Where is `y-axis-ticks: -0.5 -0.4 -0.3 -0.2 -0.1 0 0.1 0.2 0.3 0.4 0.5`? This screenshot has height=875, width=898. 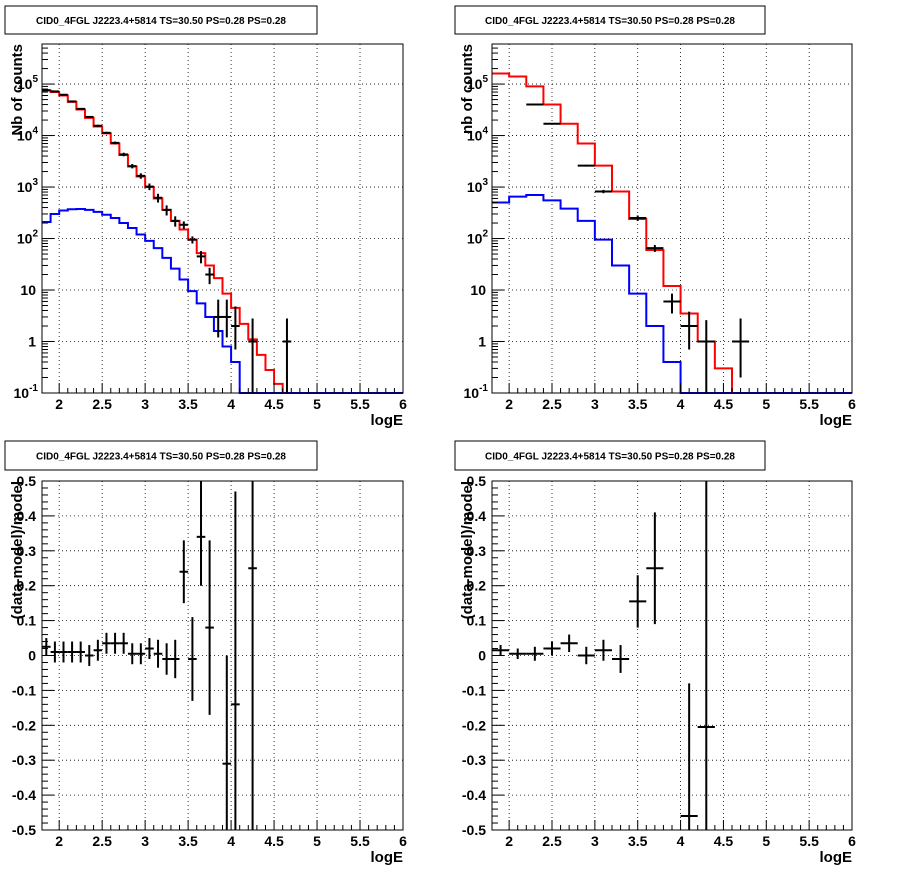
y-axis-ticks: -0.5 -0.4 -0.3 -0.2 -0.1 0 0.1 0.2 0.3 0.4 0.5 is located at coordinates (483, 655).